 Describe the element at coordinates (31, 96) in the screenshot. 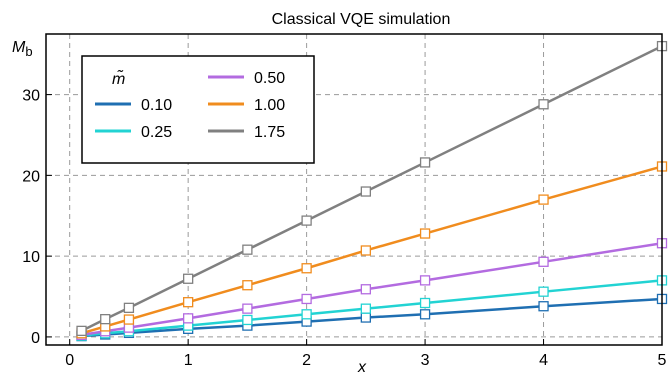

I see `y-tick-label: 30` at that location.